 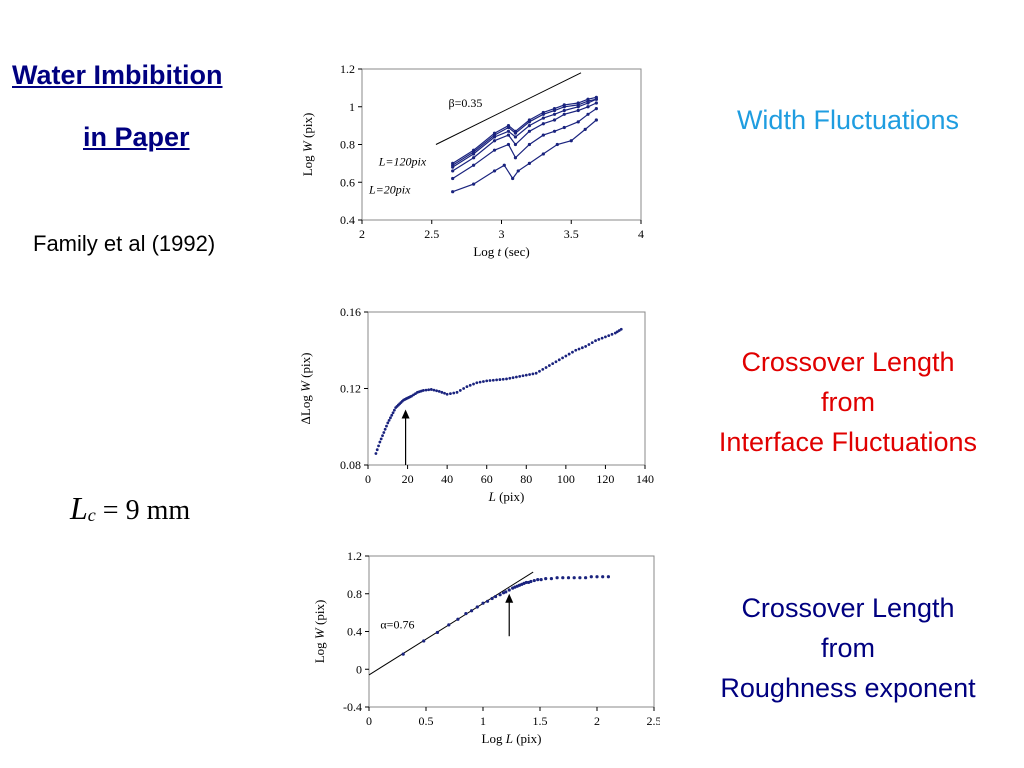 What do you see at coordinates (566, 479) in the screenshot?
I see `x-tick-label: 100` at bounding box center [566, 479].